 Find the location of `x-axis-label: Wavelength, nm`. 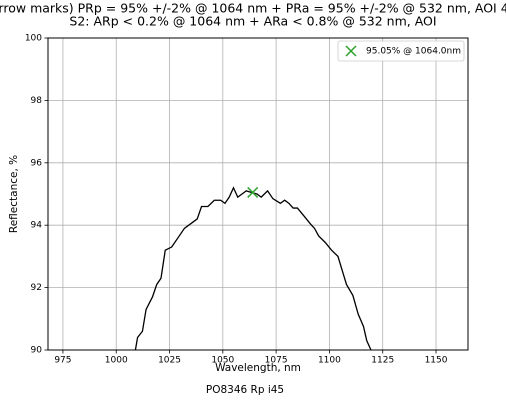

x-axis-label: Wavelength, nm is located at coordinates (258, 368).